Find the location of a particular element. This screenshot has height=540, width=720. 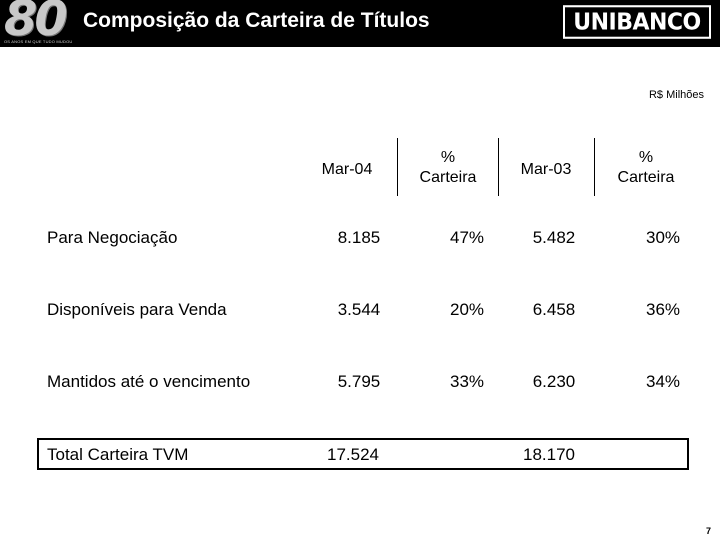

cell-value: 20% is located at coordinates (467, 309).